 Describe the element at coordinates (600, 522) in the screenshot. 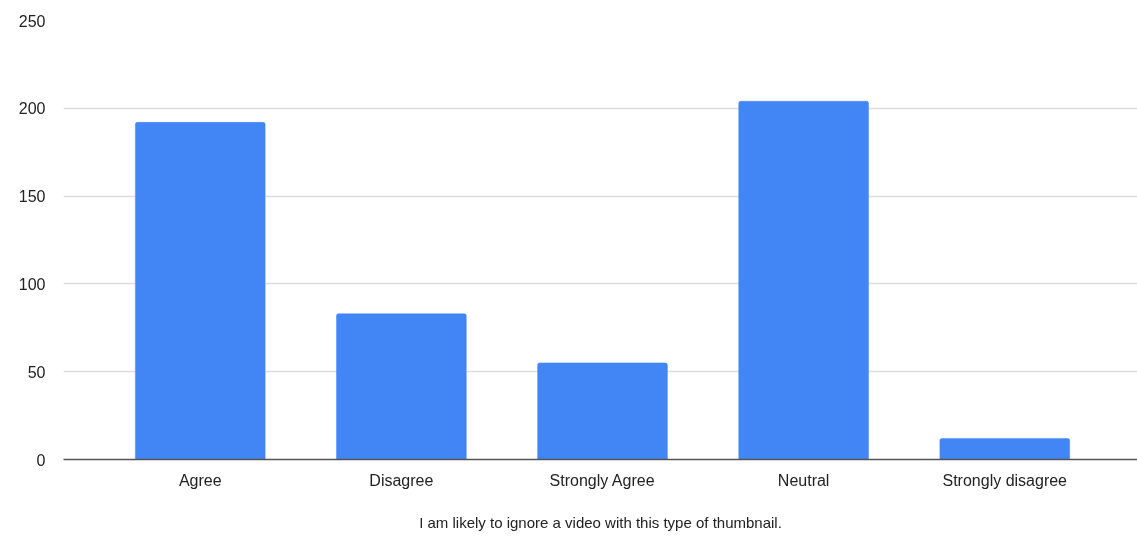

I see `x-axis-title: I am likely to ignore a video with this type of thumbnail.` at that location.